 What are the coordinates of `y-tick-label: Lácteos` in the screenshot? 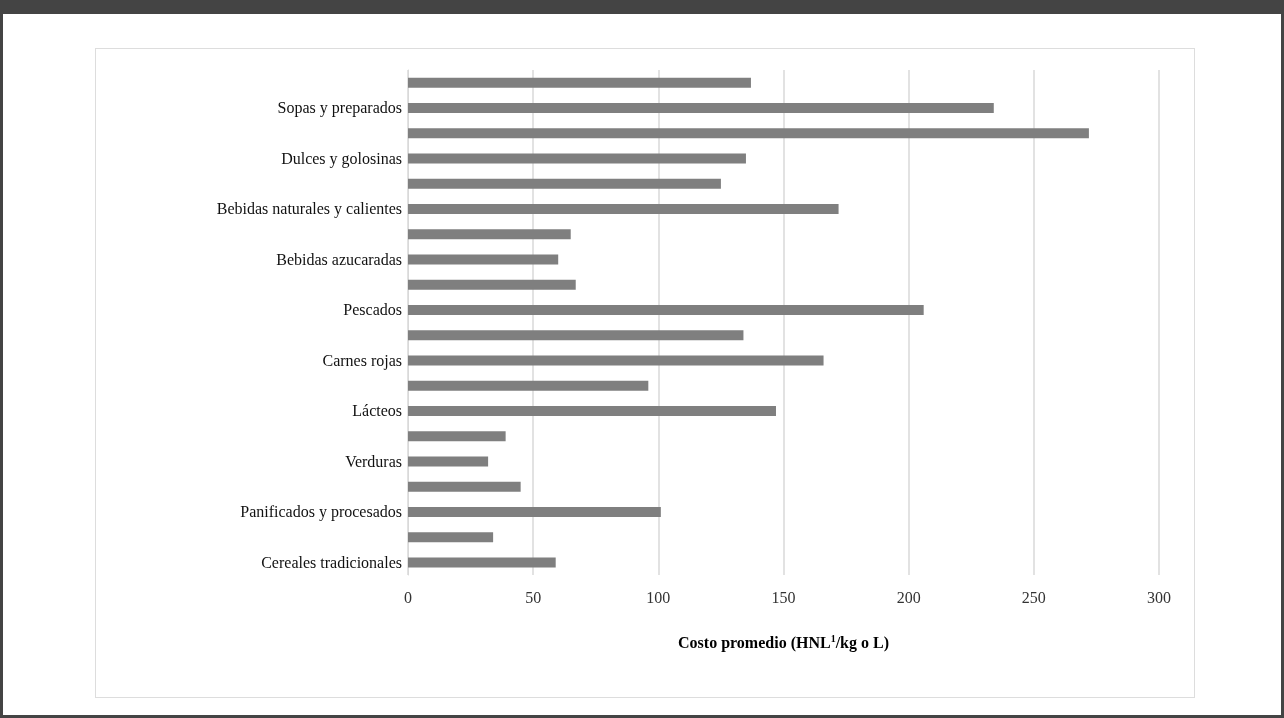 It's located at (377, 411).